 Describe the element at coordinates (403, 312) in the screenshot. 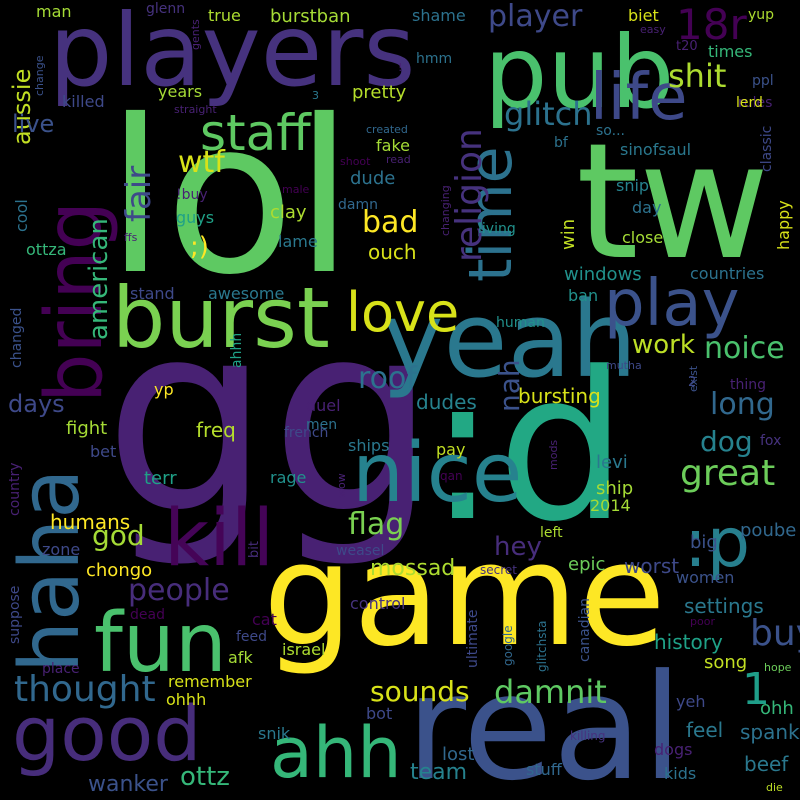

I see `word: love` at that location.